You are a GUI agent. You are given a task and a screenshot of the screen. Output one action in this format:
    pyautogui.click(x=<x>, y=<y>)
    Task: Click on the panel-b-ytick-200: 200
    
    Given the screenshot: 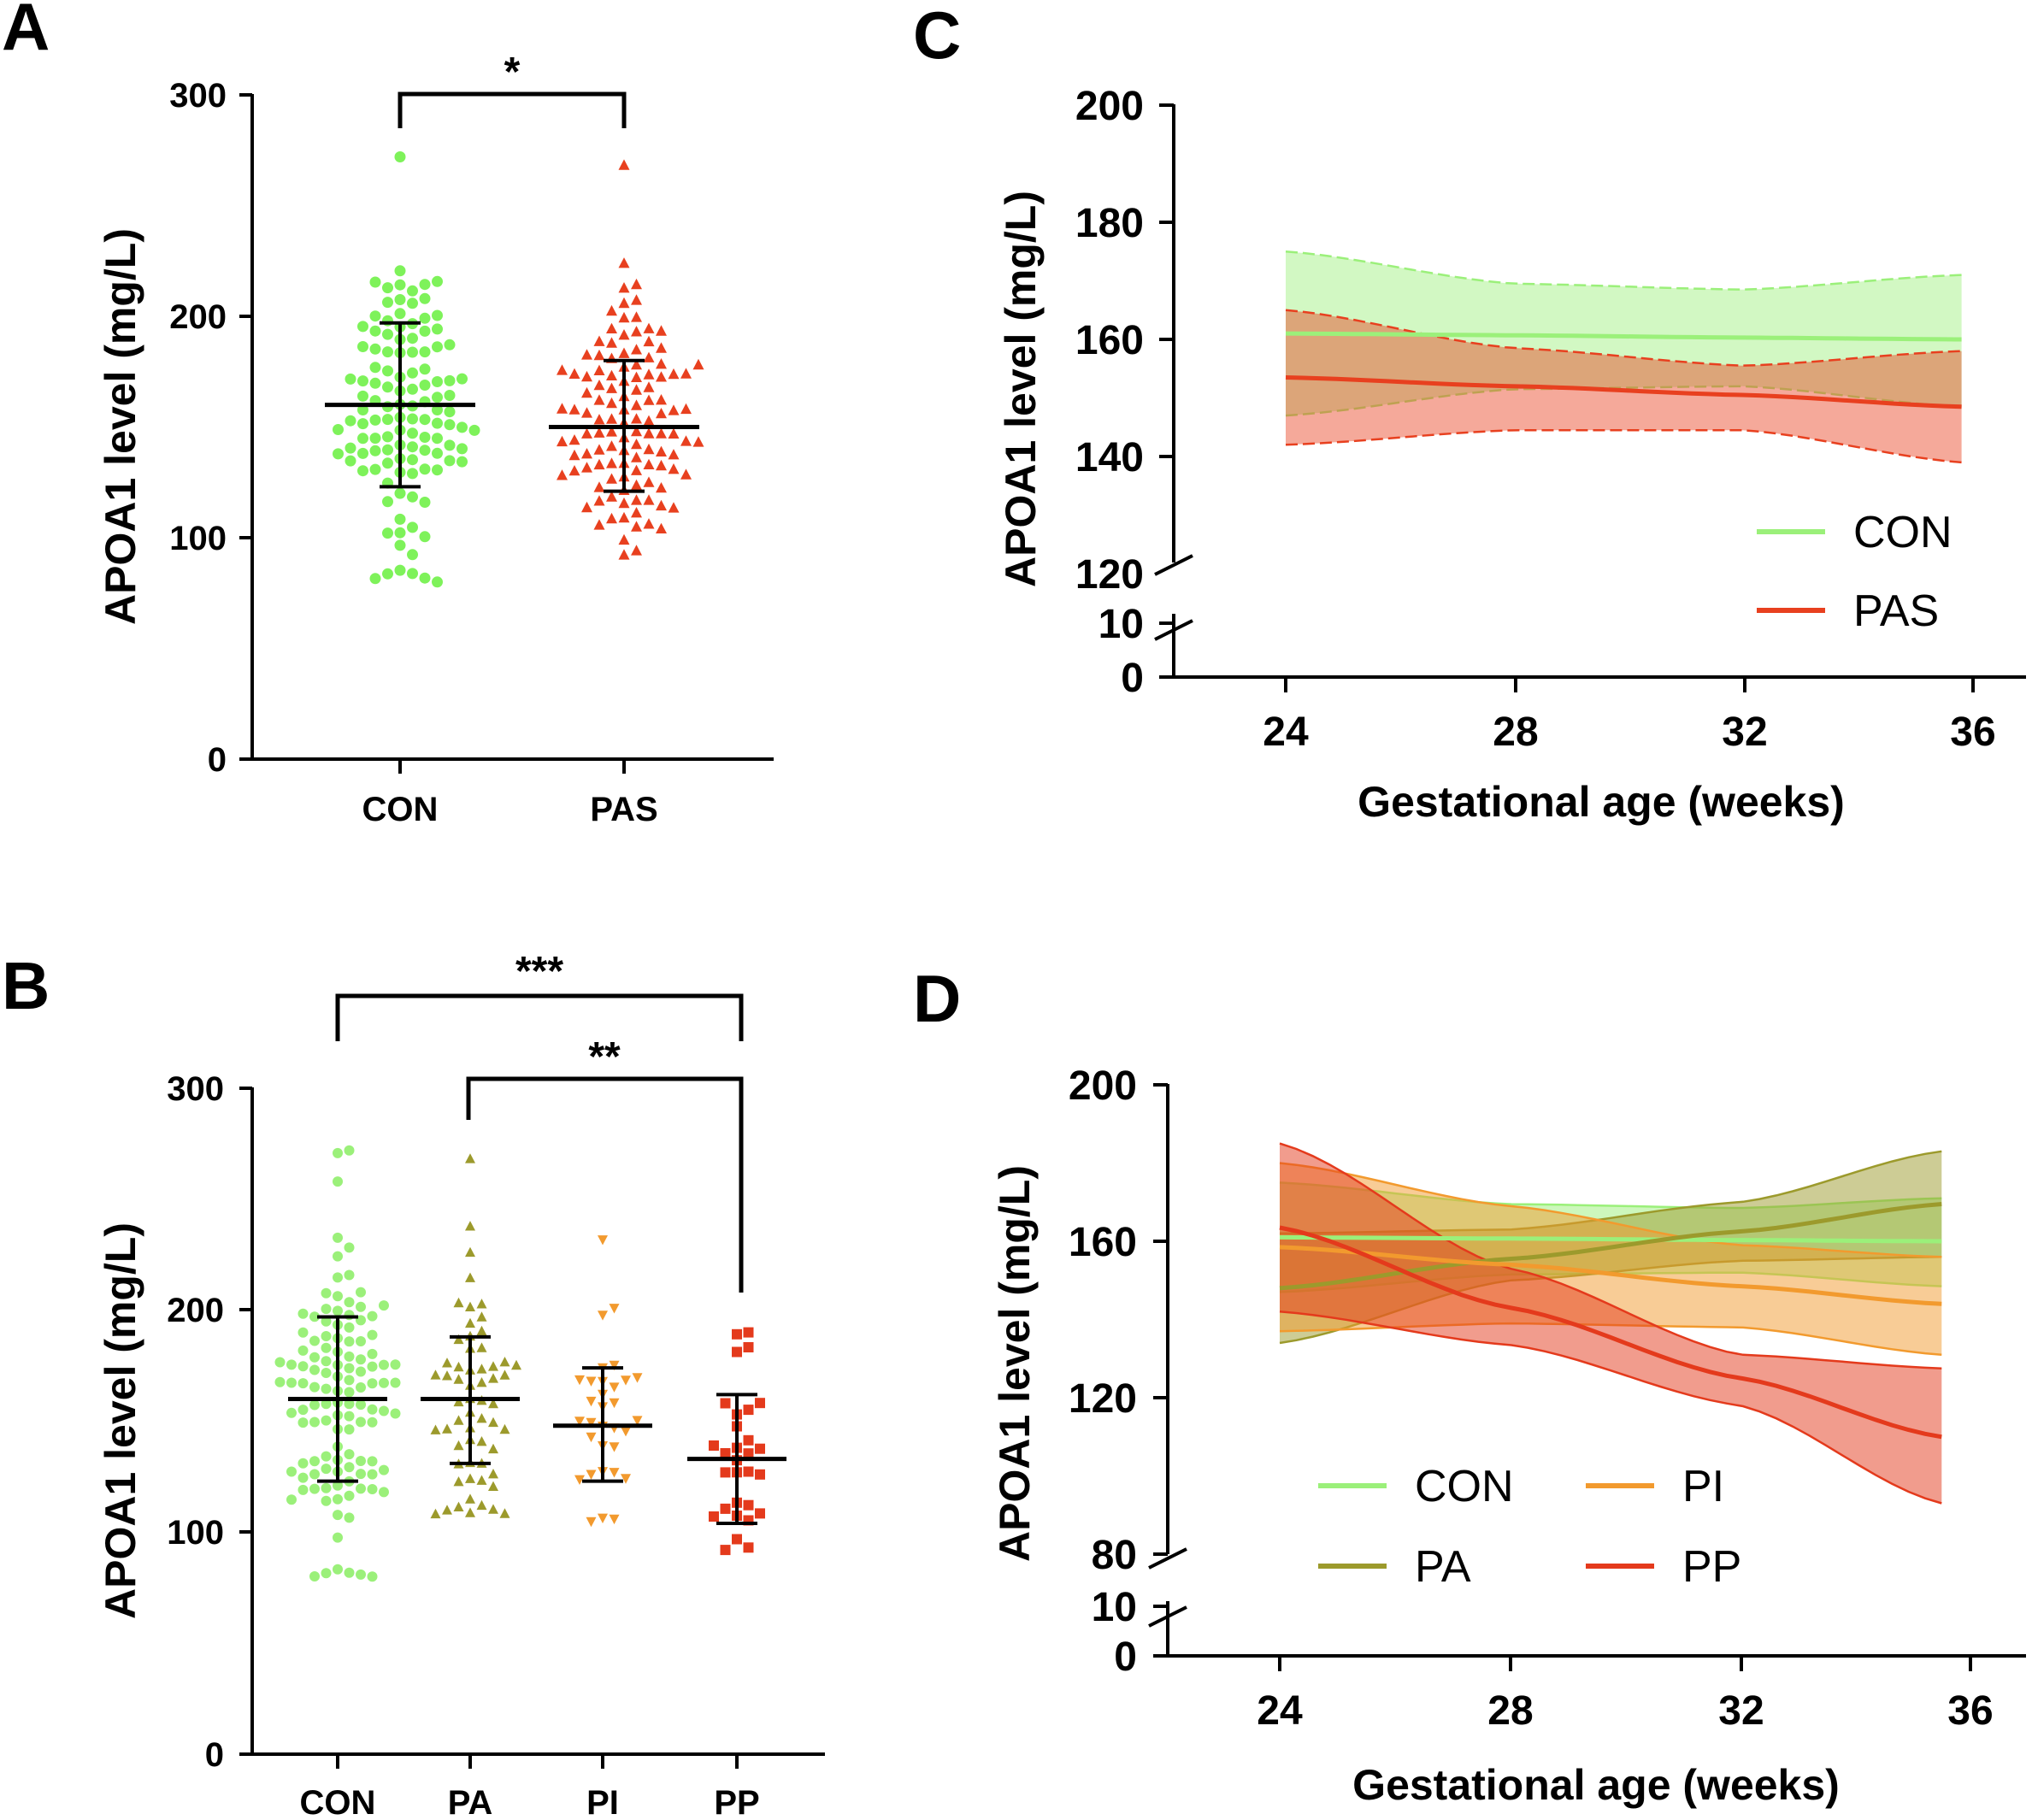 What is the action you would take?
    pyautogui.click(x=196, y=1310)
    